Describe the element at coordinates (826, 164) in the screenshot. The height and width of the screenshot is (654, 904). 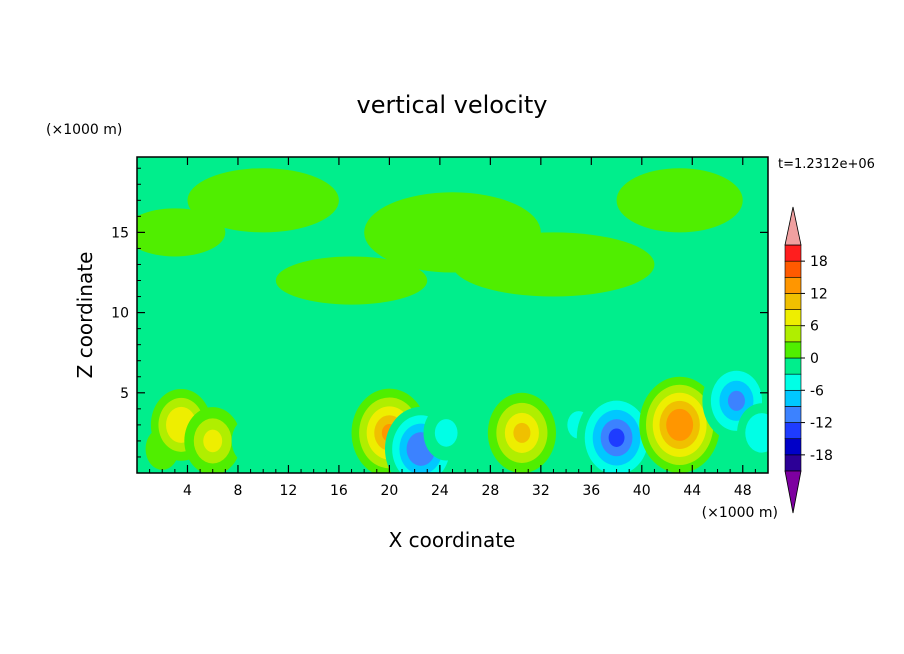
I see `time-label: t=1.2312e+06` at that location.